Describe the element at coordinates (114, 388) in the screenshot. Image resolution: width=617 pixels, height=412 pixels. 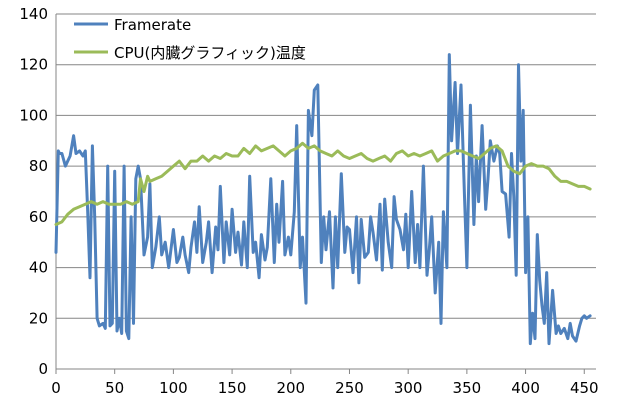
I see `x-tick-label: 50` at that location.